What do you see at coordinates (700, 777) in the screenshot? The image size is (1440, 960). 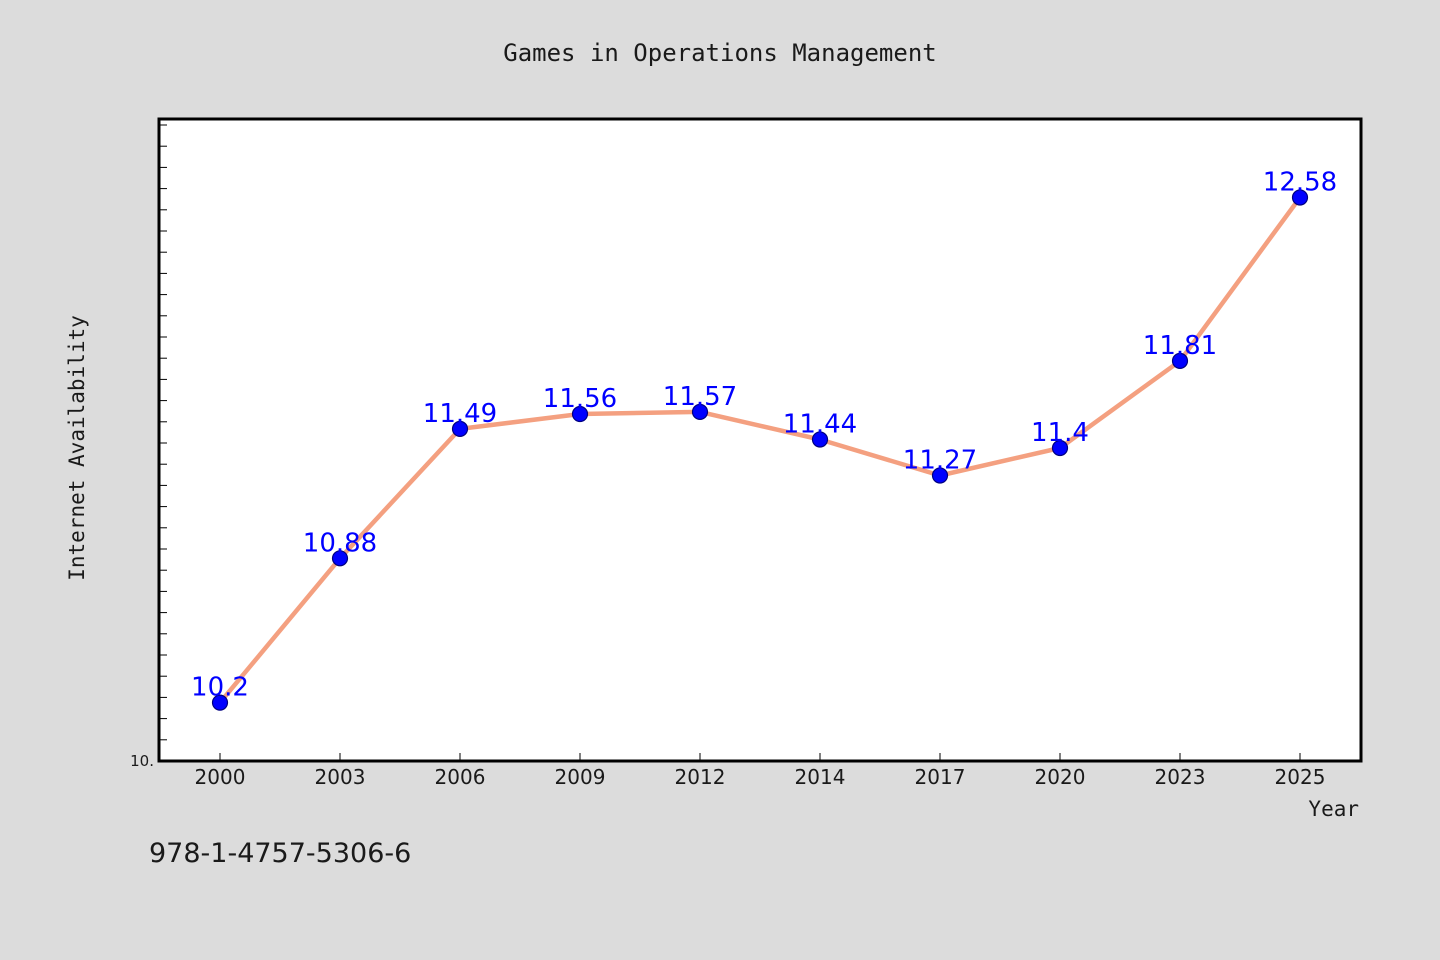 I see `x-tick-label: 2012` at bounding box center [700, 777].